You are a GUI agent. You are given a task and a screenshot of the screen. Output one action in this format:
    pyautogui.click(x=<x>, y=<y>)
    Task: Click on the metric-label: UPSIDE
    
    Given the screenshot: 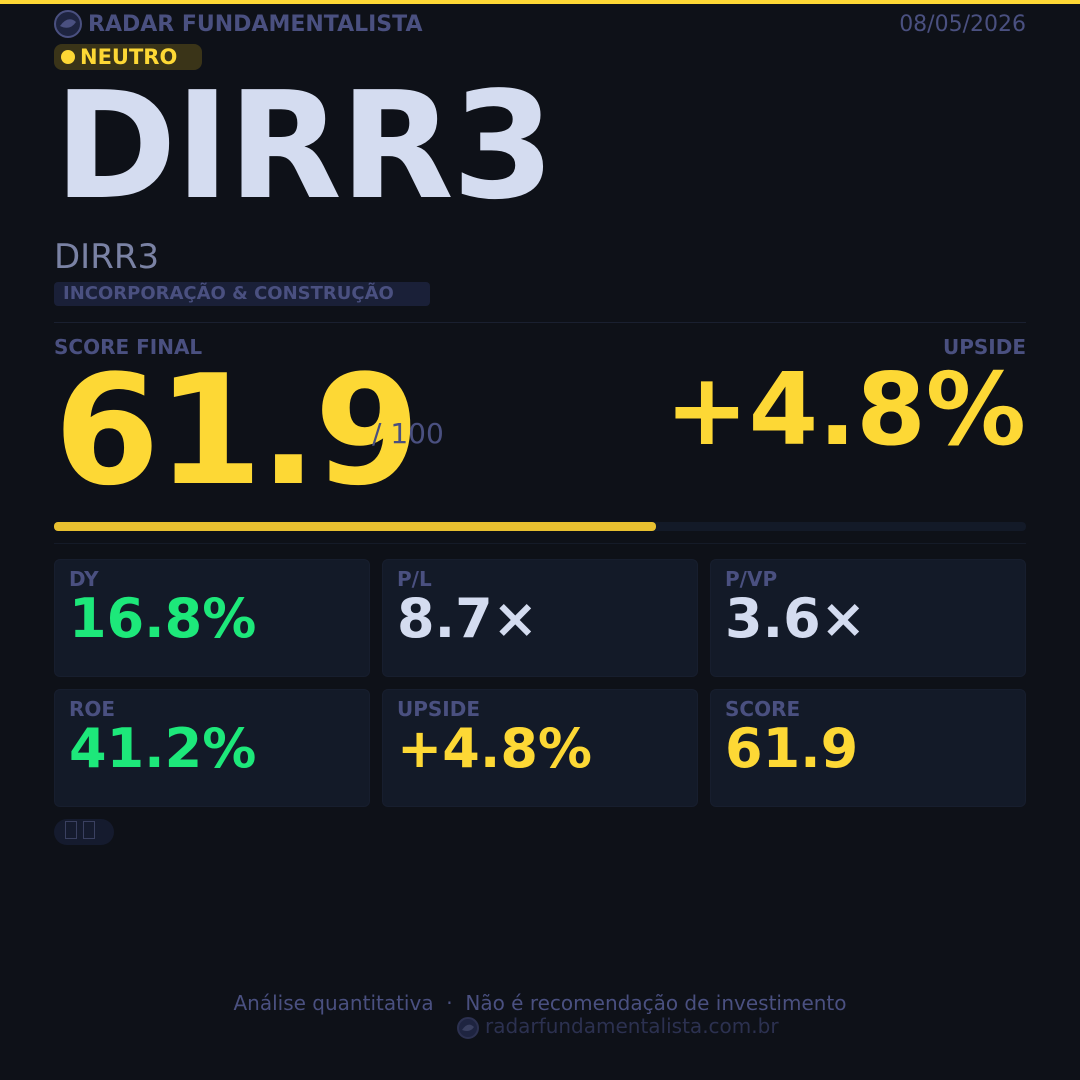 What is the action you would take?
    pyautogui.click(x=439, y=709)
    